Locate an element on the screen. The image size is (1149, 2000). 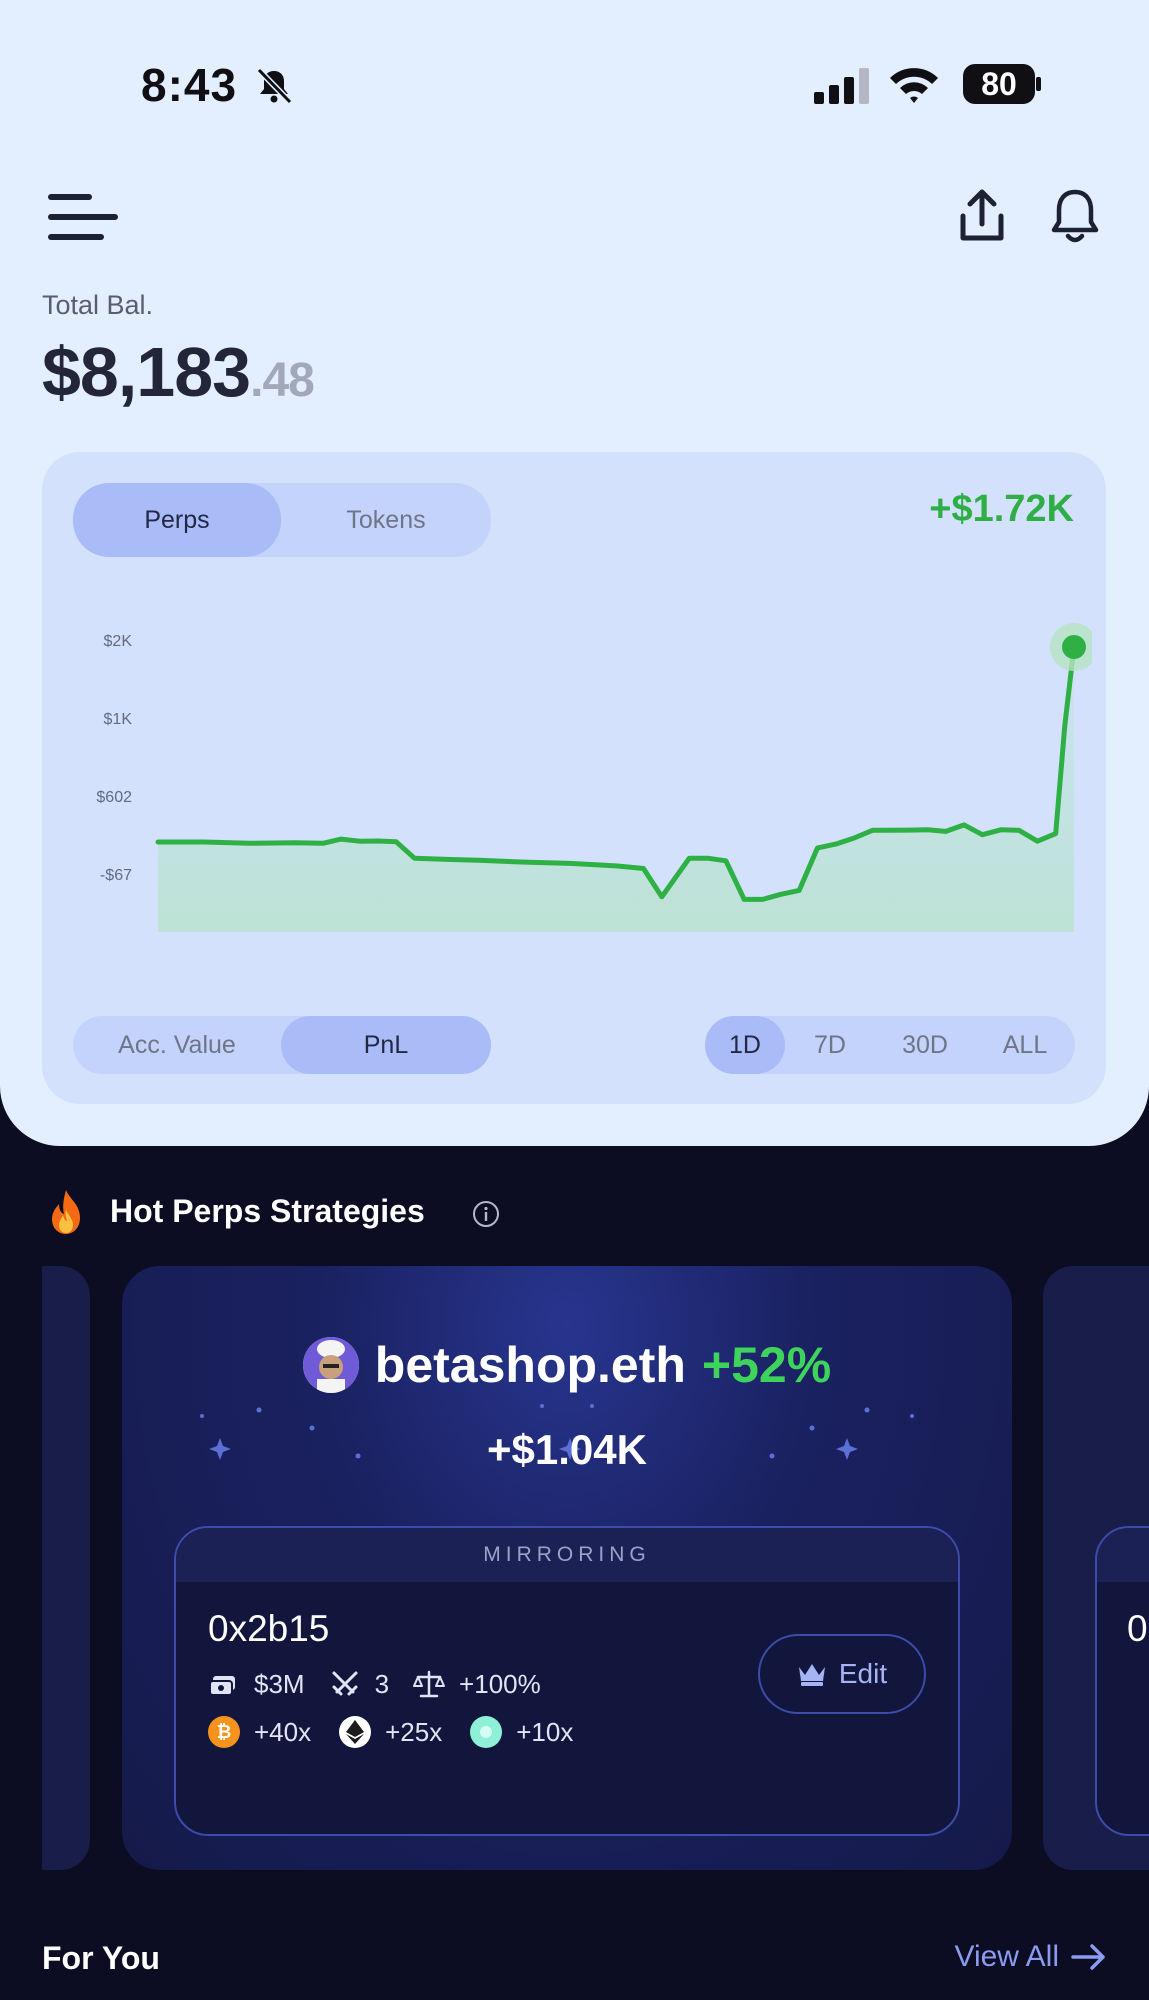
view-all-link: View All is located at coordinates (1030, 1957).